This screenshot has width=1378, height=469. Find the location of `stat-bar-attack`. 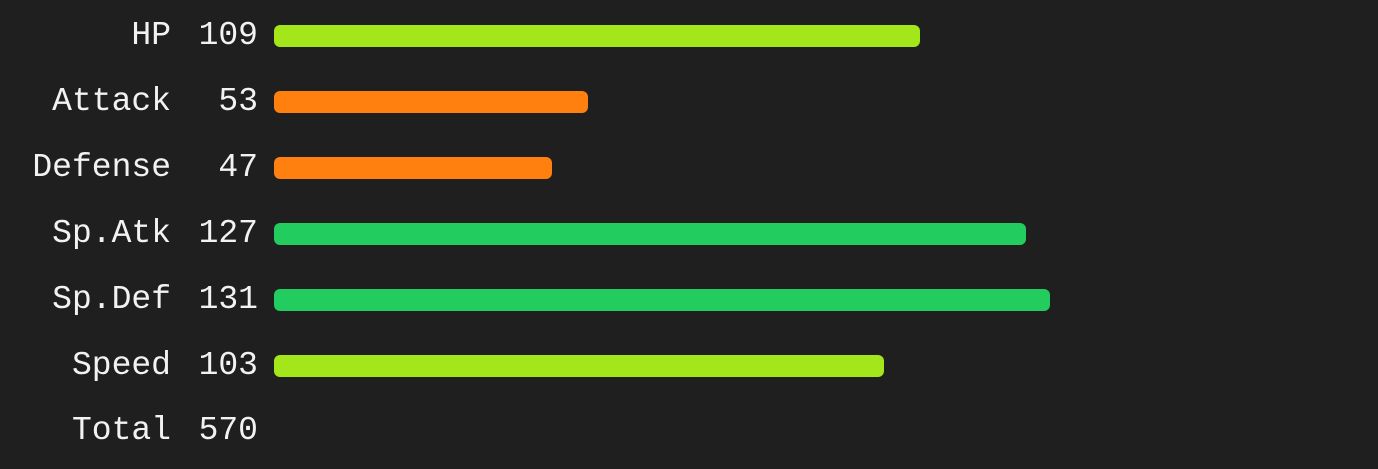

stat-bar-attack is located at coordinates (431, 102).